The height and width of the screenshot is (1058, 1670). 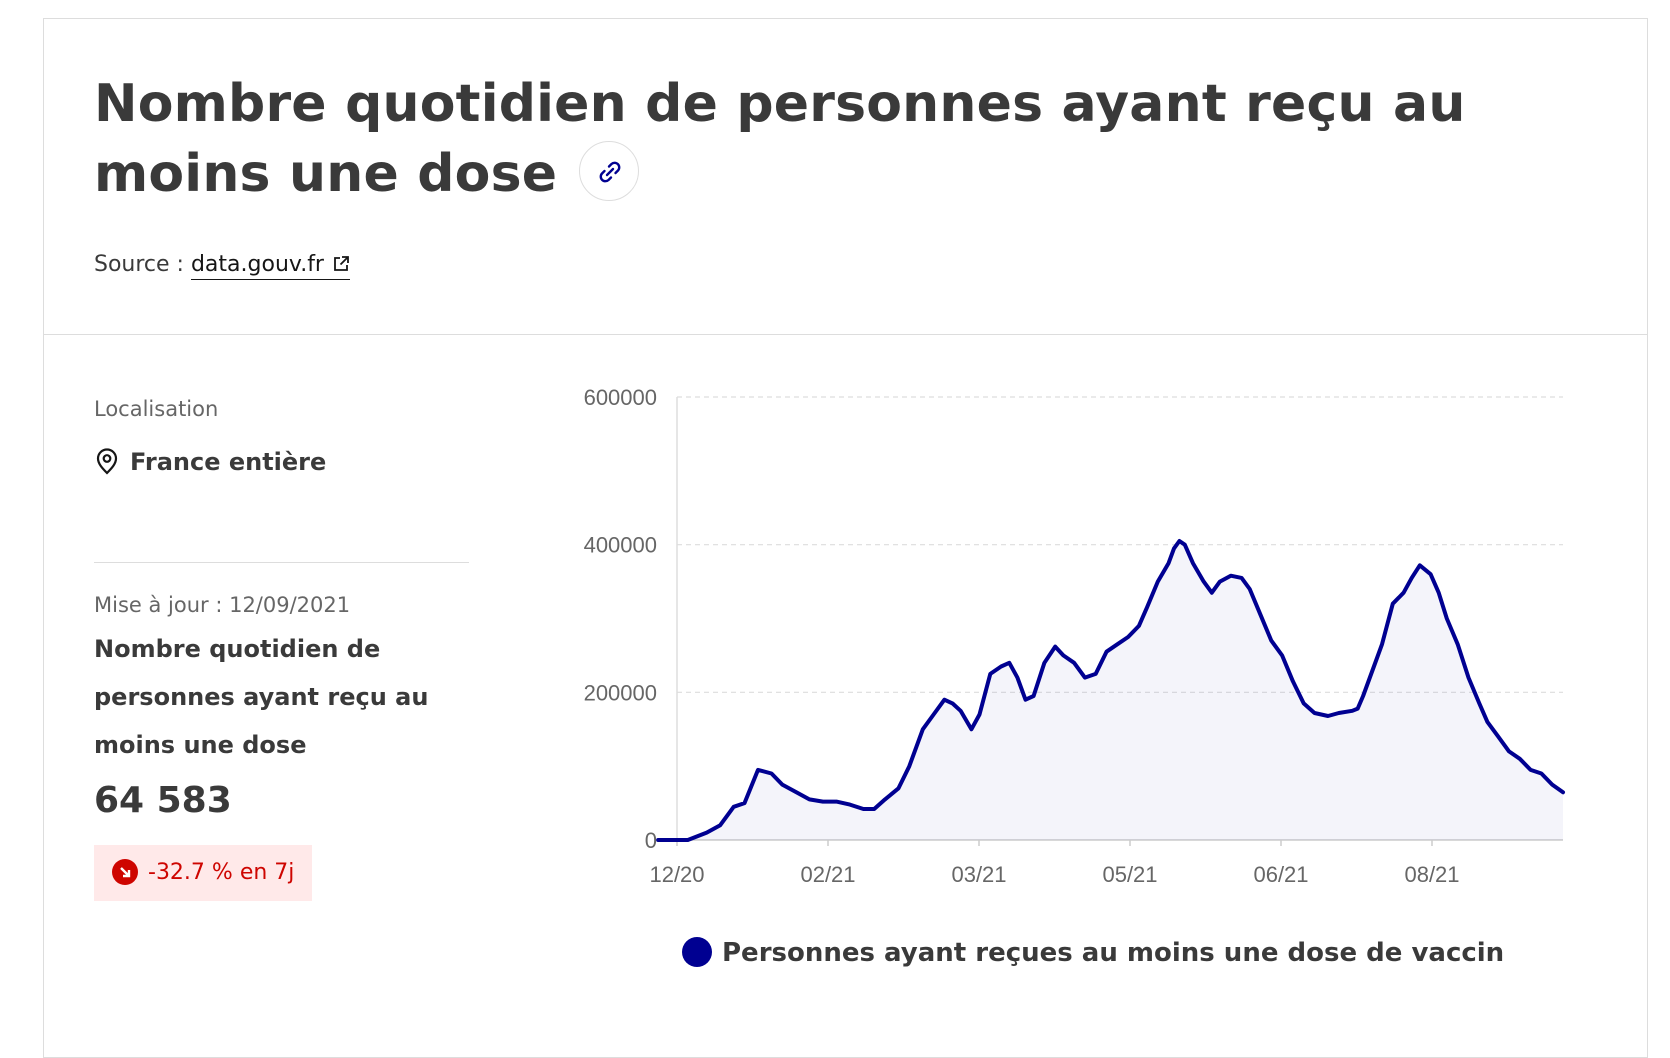 What do you see at coordinates (651, 840) in the screenshot?
I see `y-tick-label: 0` at bounding box center [651, 840].